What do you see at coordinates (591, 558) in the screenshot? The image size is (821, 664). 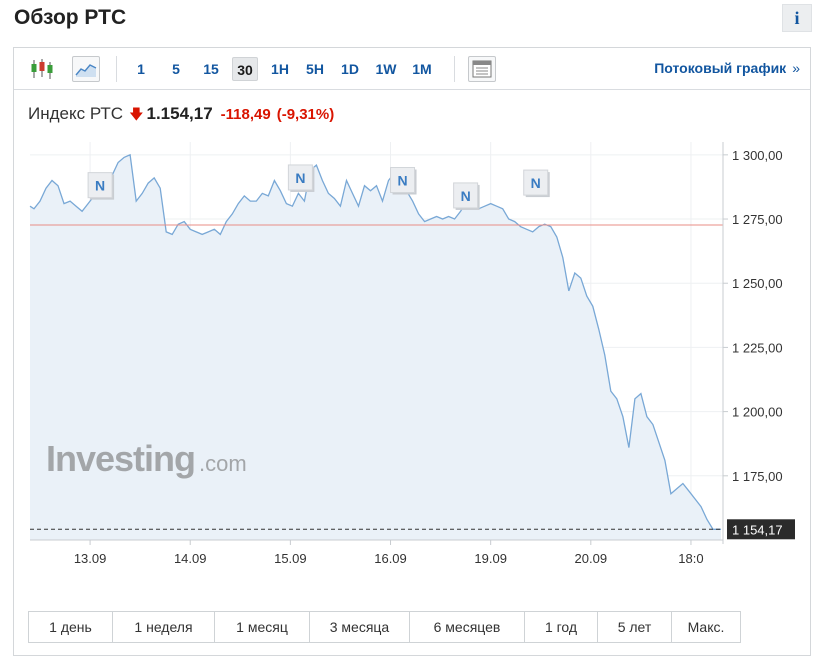 I see `x-tick-label: 20.09` at bounding box center [591, 558].